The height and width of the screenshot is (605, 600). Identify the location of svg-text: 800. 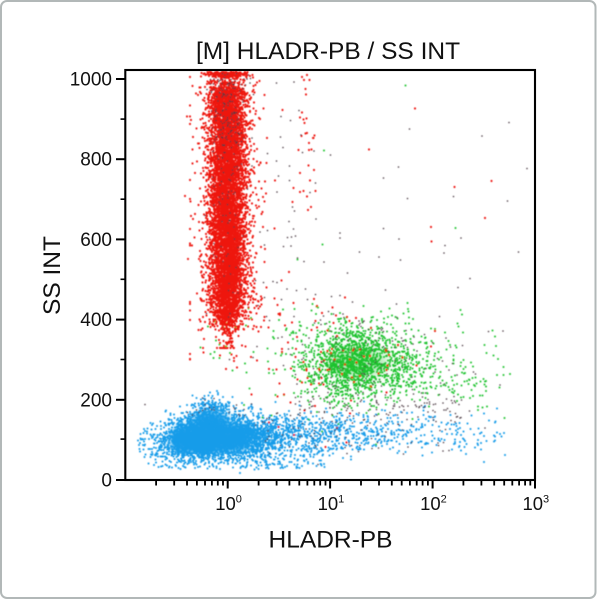
(96, 160).